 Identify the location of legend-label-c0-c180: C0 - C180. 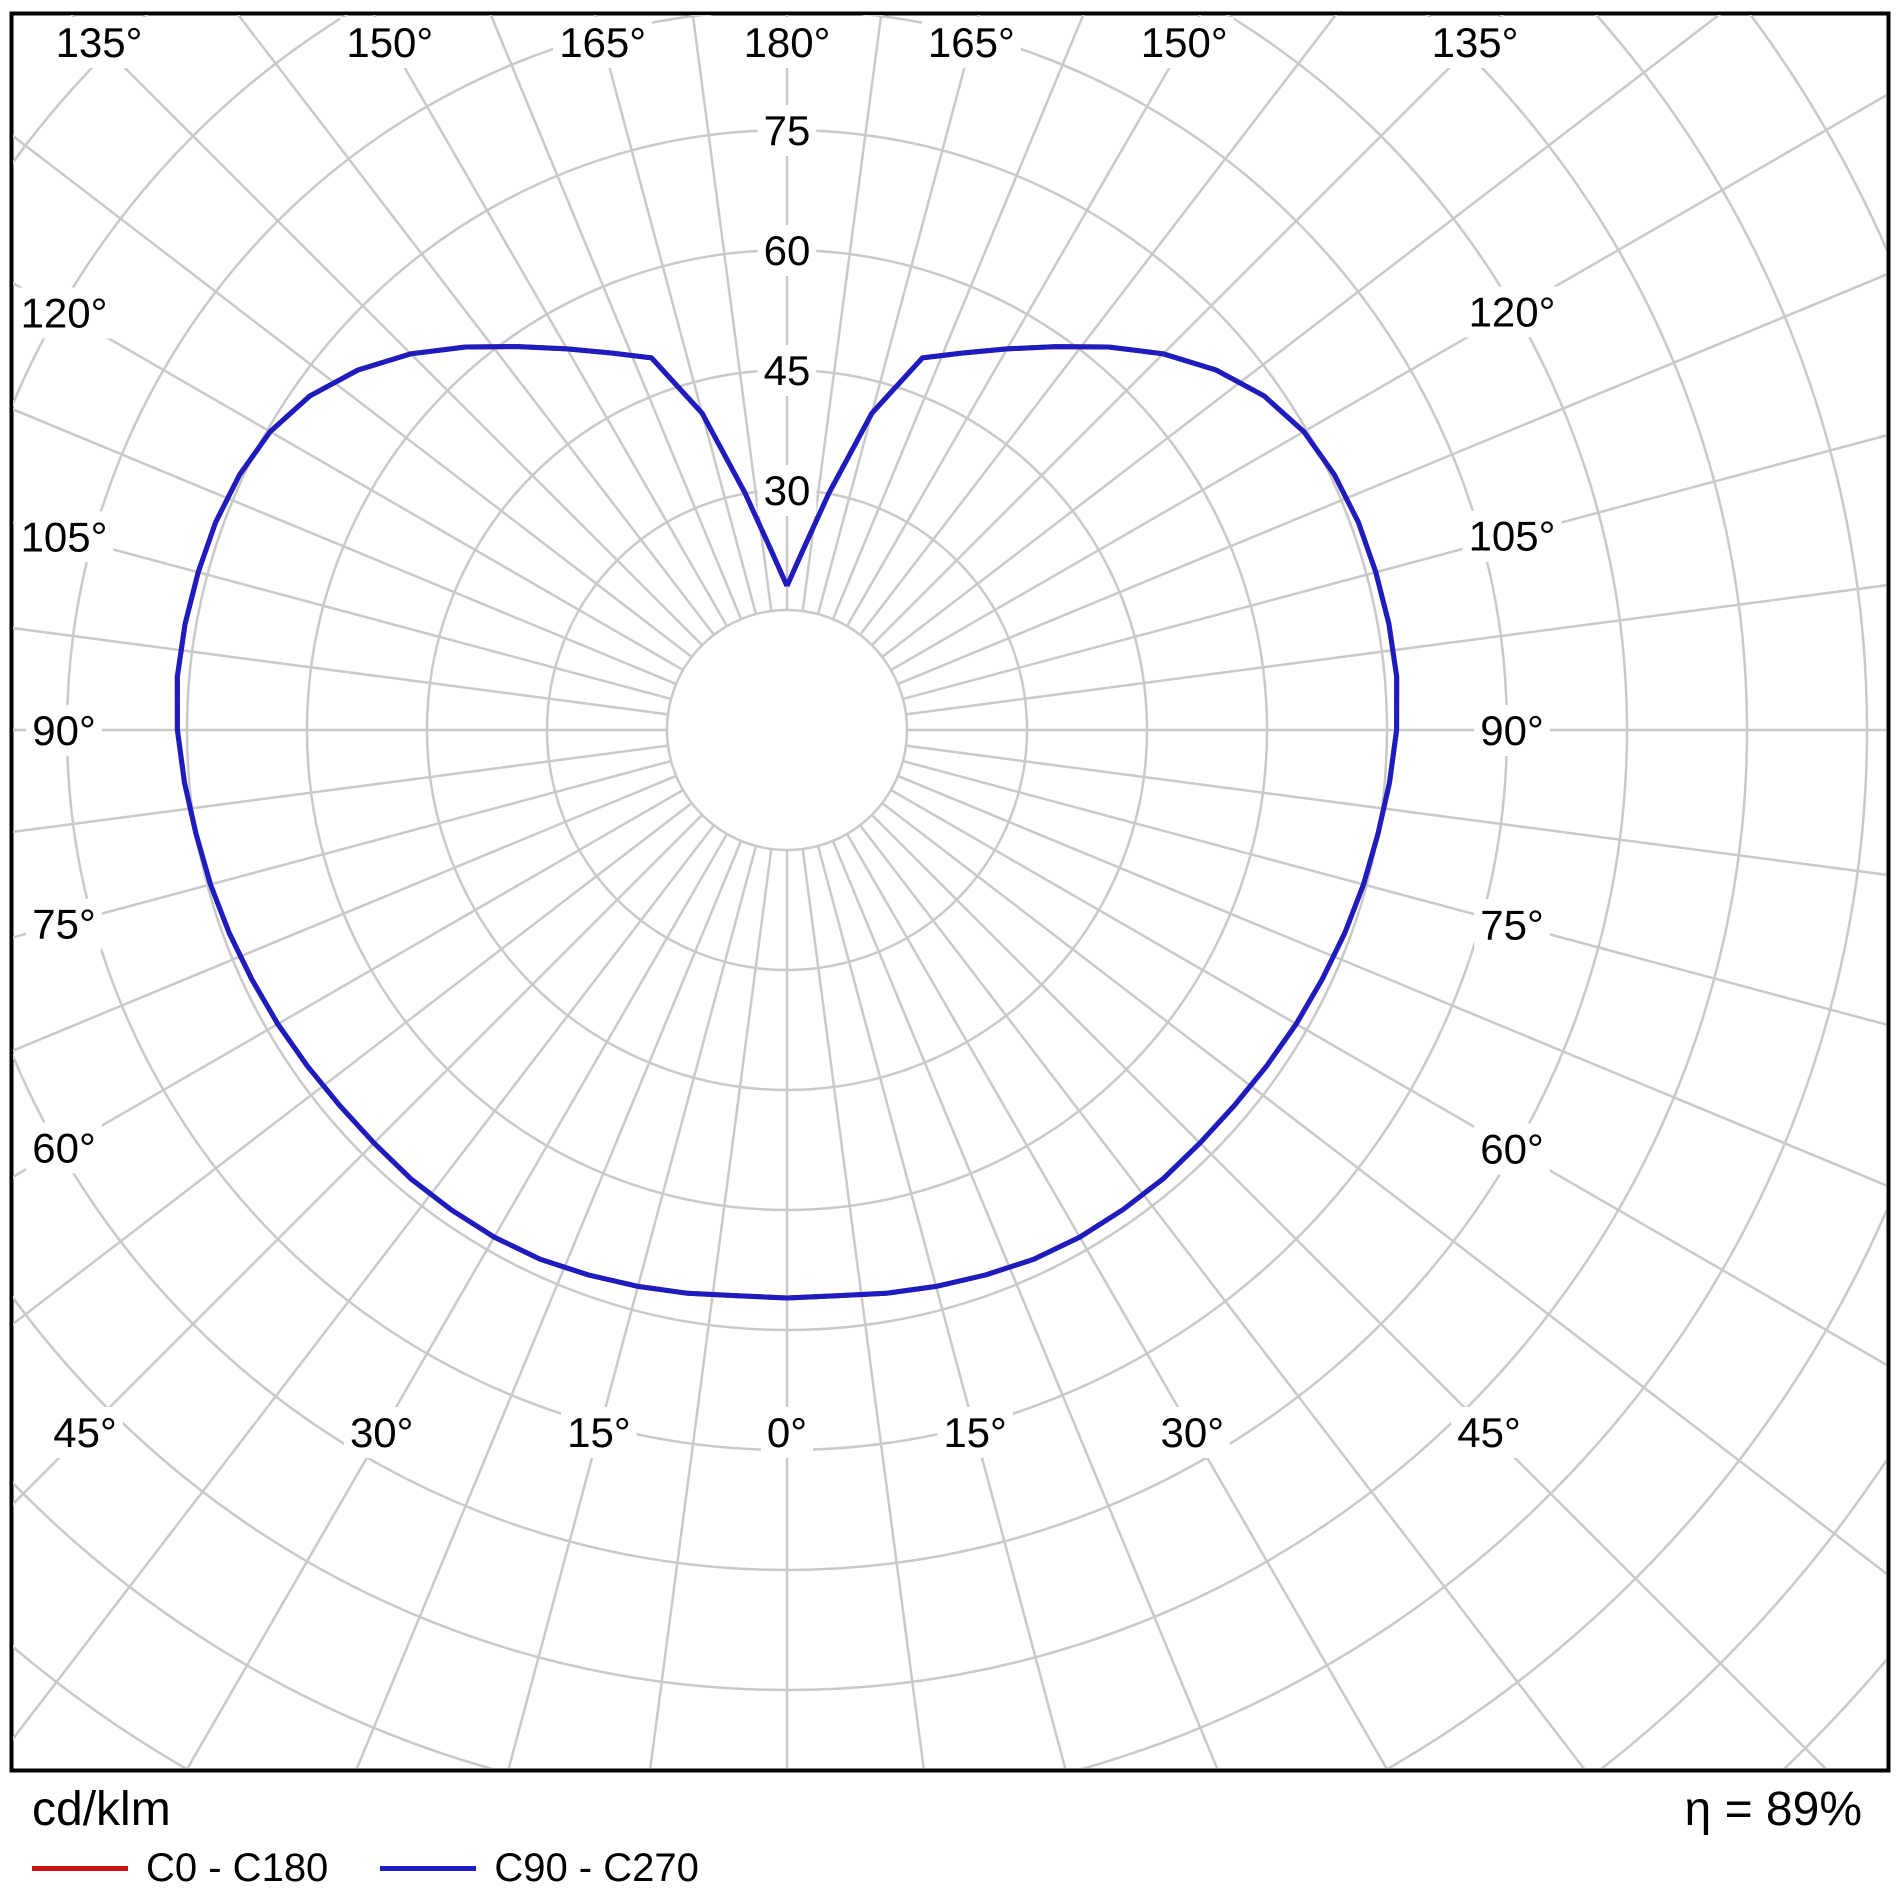
(237, 1868).